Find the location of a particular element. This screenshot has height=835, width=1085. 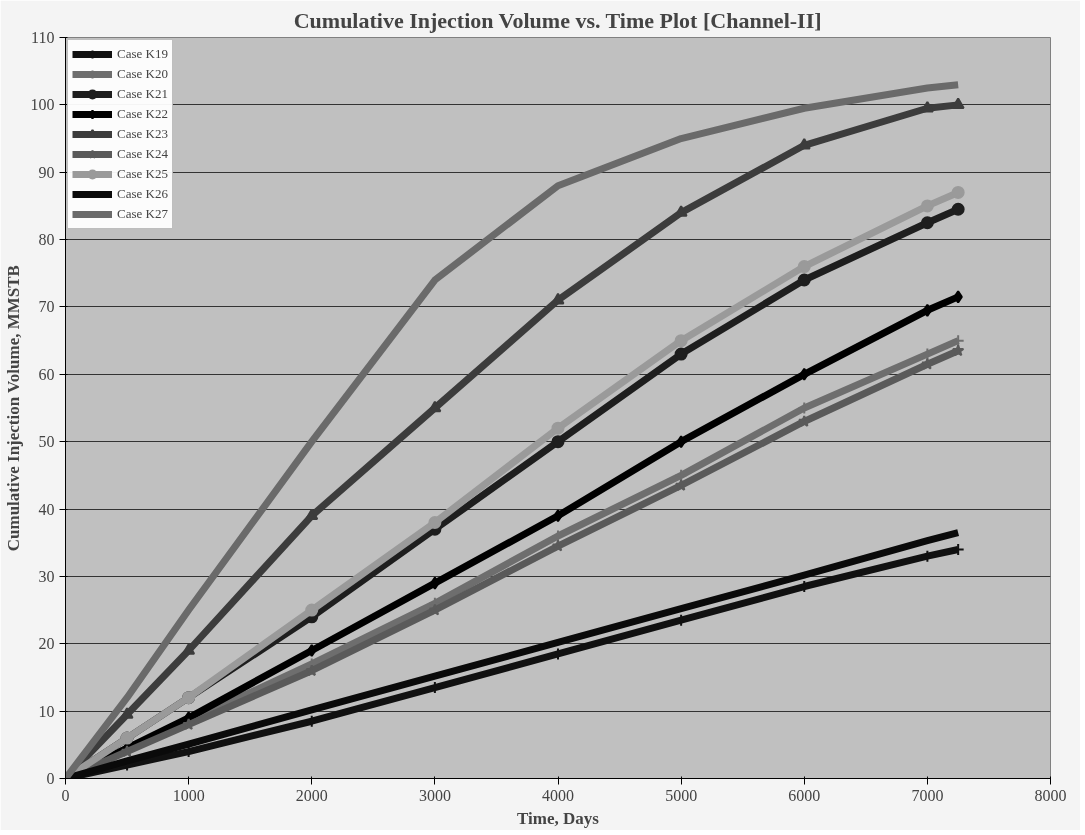

chart-title: Cumulative Injection Volume vs. Time Plot [Channel-II] is located at coordinates (557, 20).